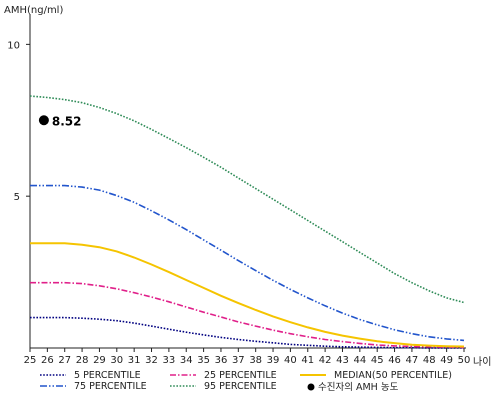 Image resolution: width=500 pixels, height=400 pixels. I want to click on x-tick-label: 37, so click(238, 360).